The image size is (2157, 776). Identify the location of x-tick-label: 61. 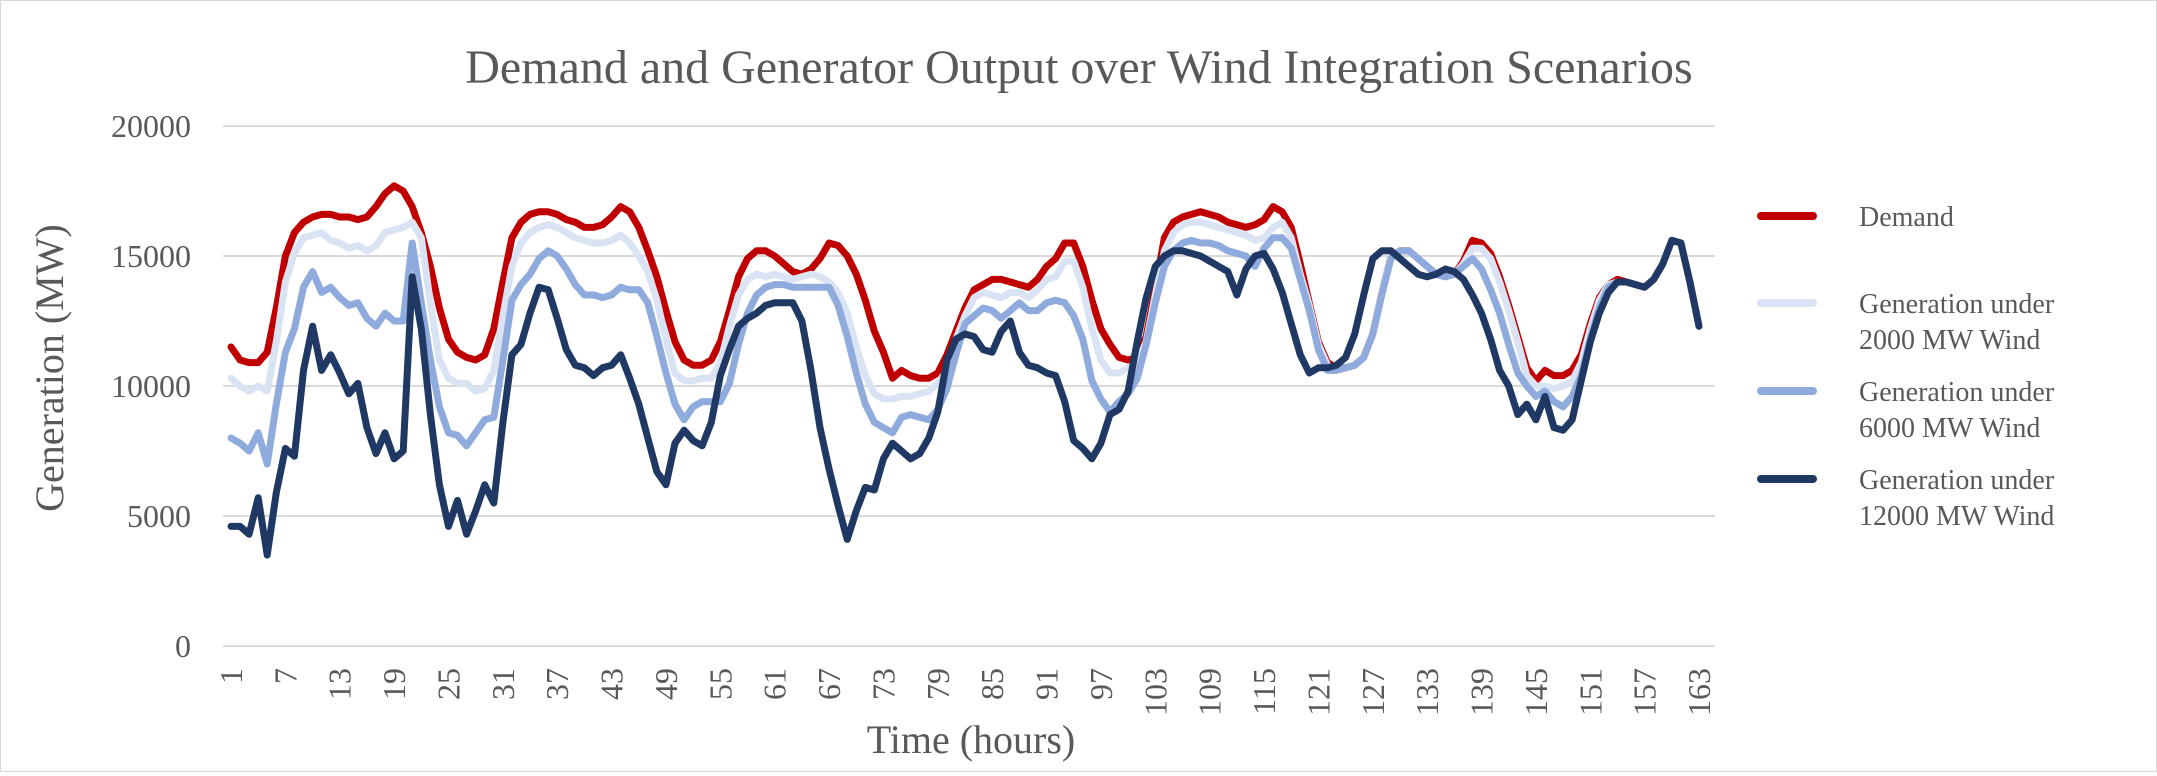
(775, 684).